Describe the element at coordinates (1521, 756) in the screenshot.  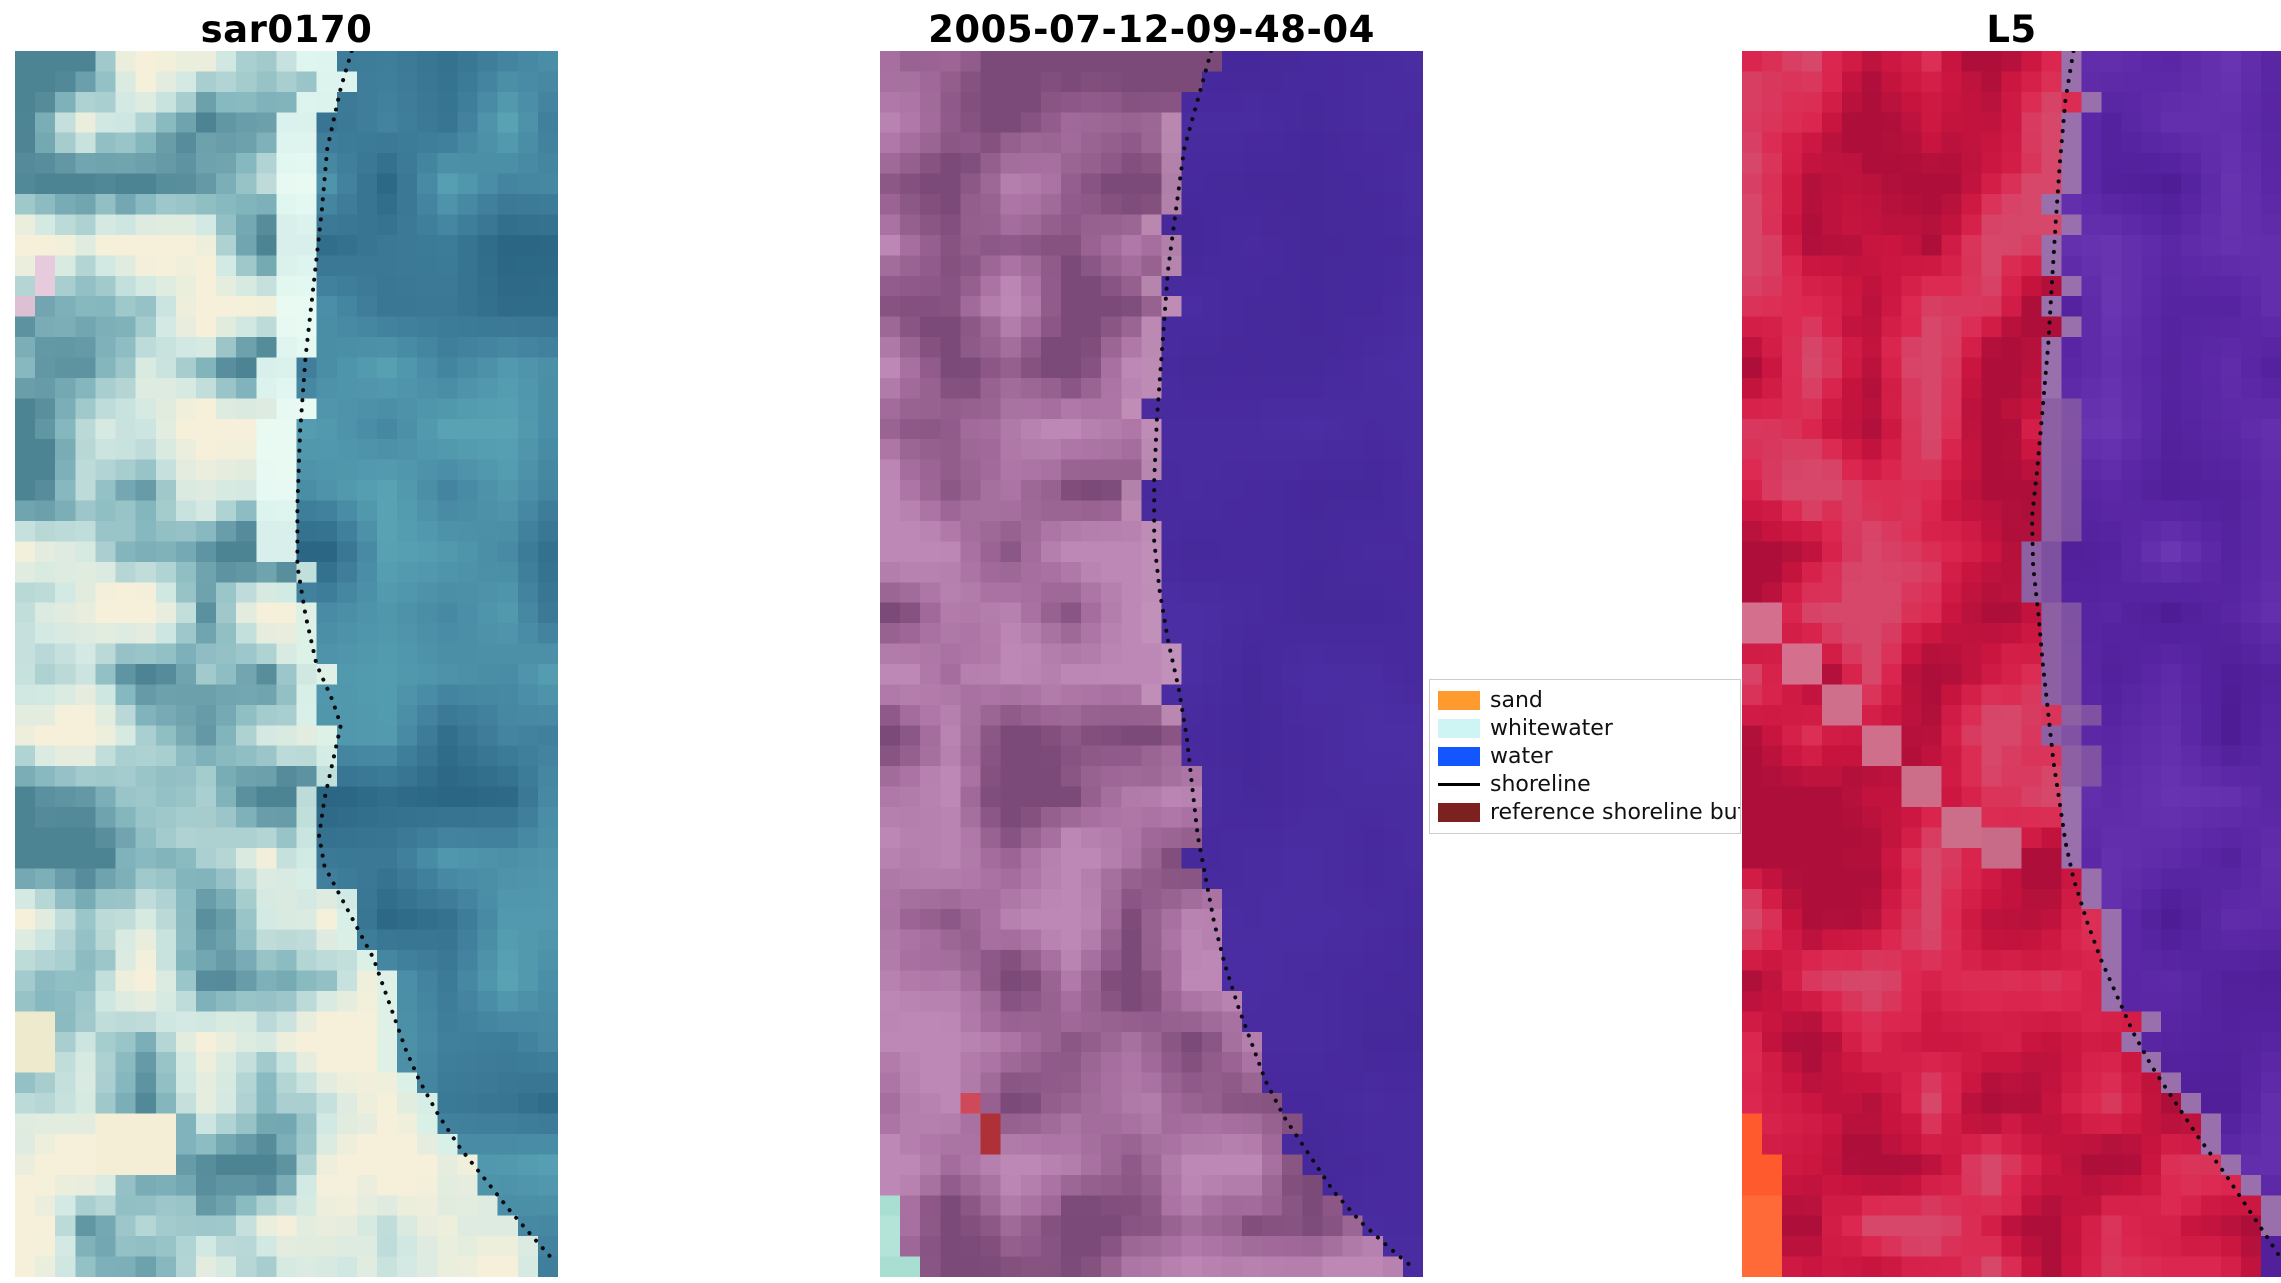
I see `legend-label-water: water` at that location.